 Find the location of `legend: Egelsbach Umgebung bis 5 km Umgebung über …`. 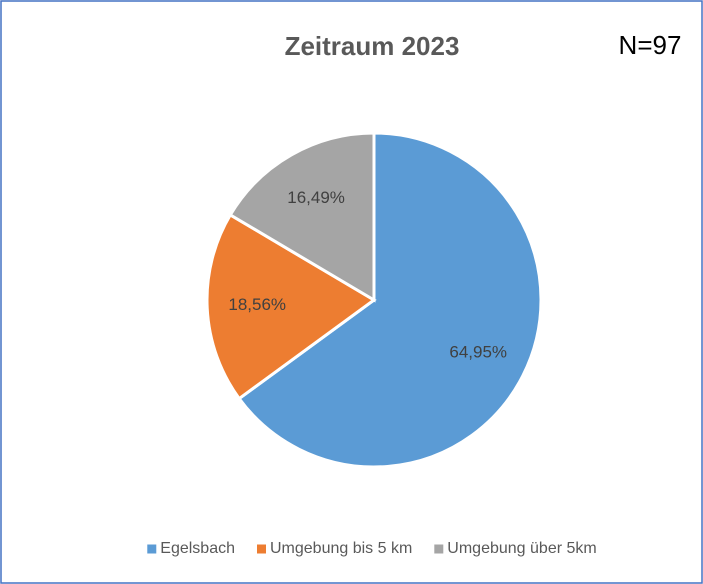

legend: Egelsbach Umgebung bis 5 km Umgebung über … is located at coordinates (372, 548).